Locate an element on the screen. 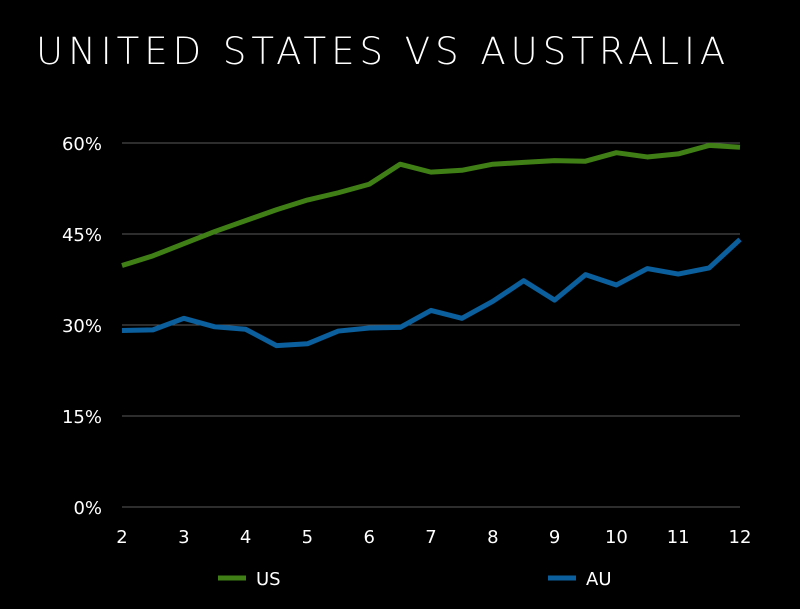 The height and width of the screenshot is (609, 800). x-tick-label: 8 is located at coordinates (492, 537).